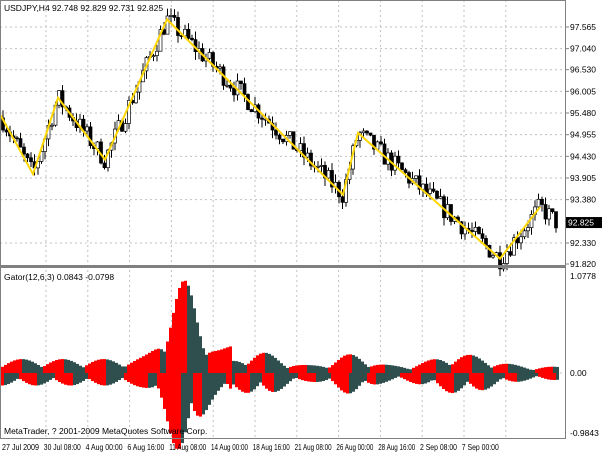  I want to click on time-label: 30 Jul 08:00, so click(62, 447).